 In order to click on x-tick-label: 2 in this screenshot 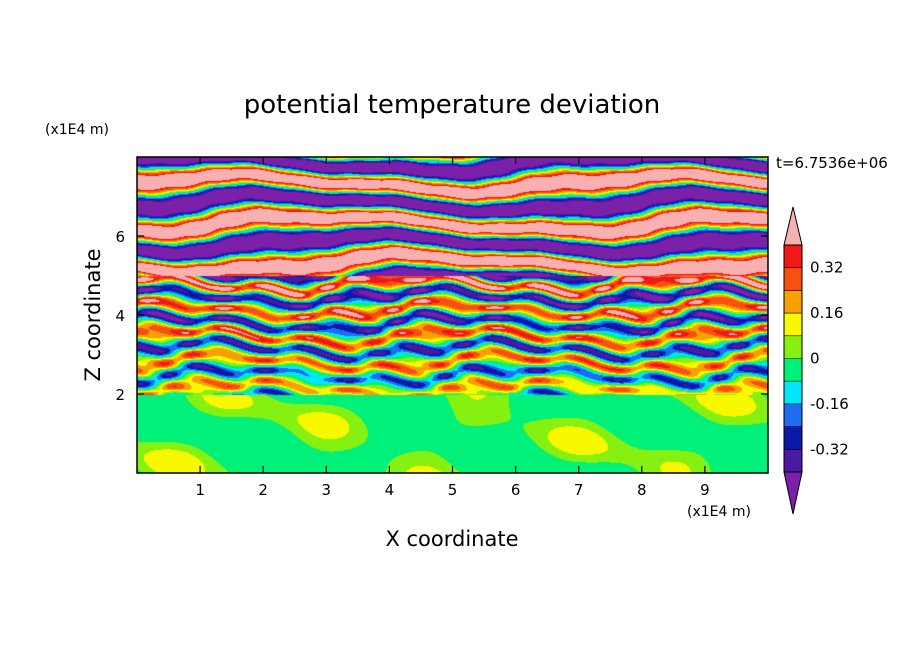, I will do `click(263, 490)`.